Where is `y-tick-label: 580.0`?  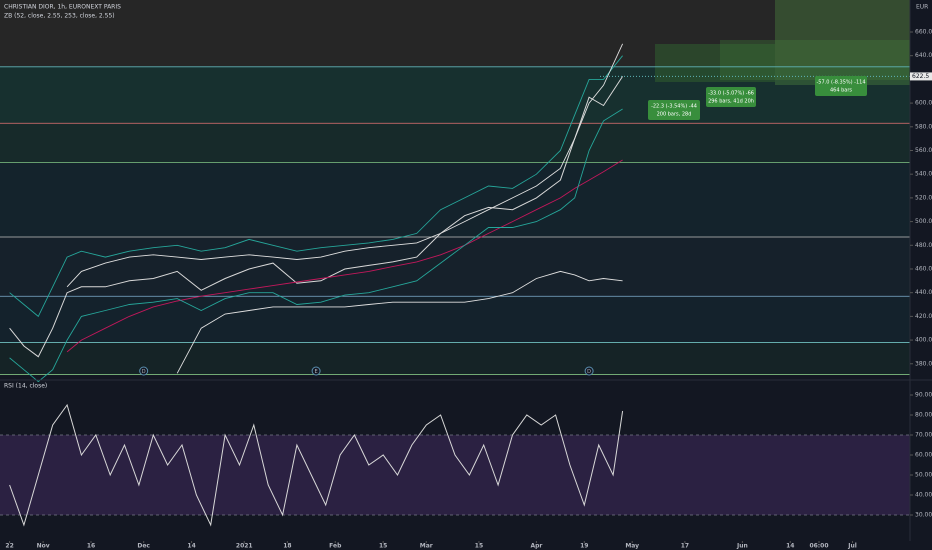 y-tick-label: 580.0 is located at coordinates (923, 126).